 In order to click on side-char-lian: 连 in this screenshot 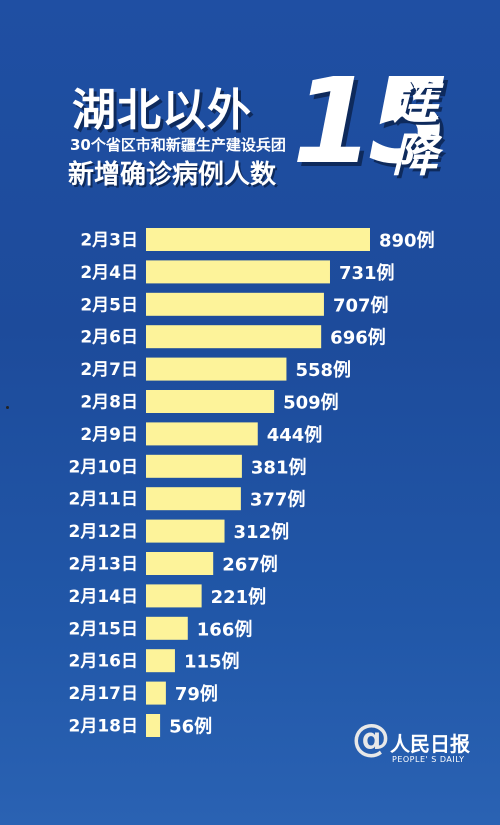, I will do `click(415, 102)`.